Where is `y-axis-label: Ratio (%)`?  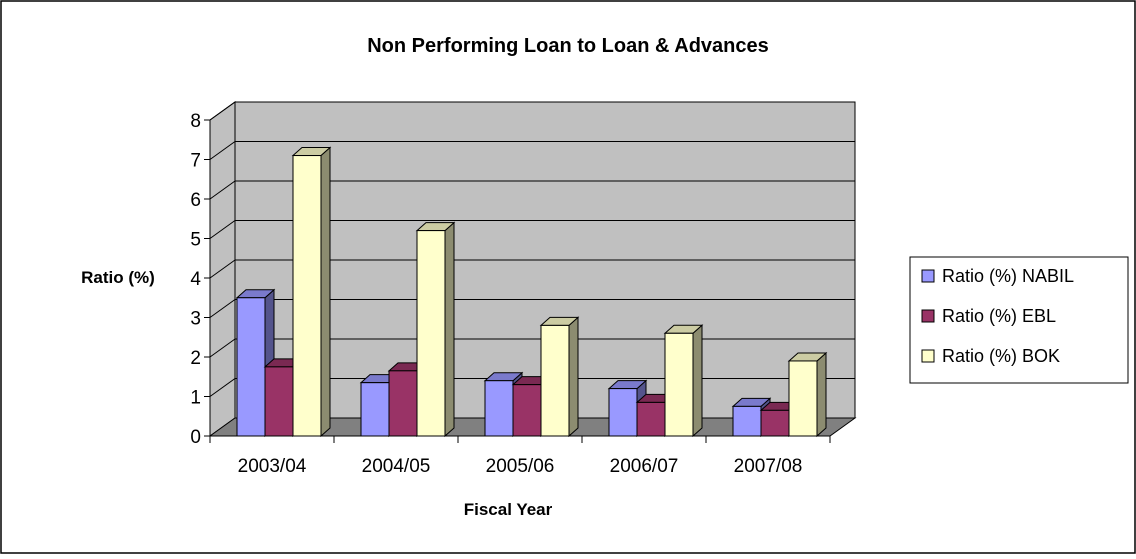 y-axis-label: Ratio (%) is located at coordinates (118, 277).